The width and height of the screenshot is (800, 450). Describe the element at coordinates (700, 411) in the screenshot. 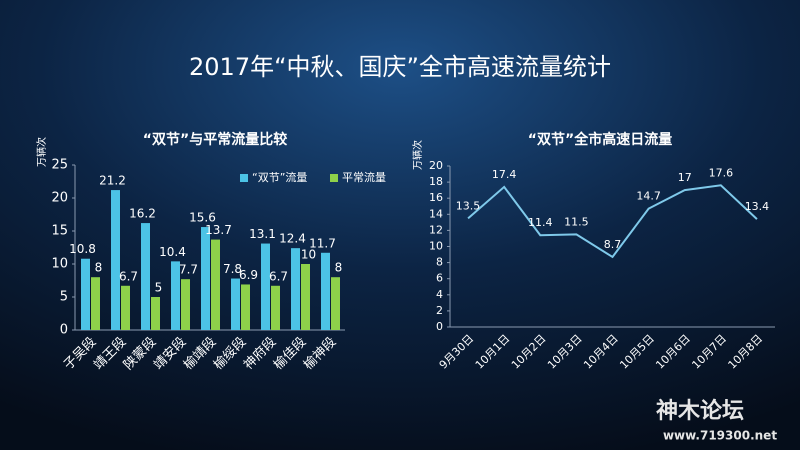

I see `watermark-name: 神木论坛` at that location.